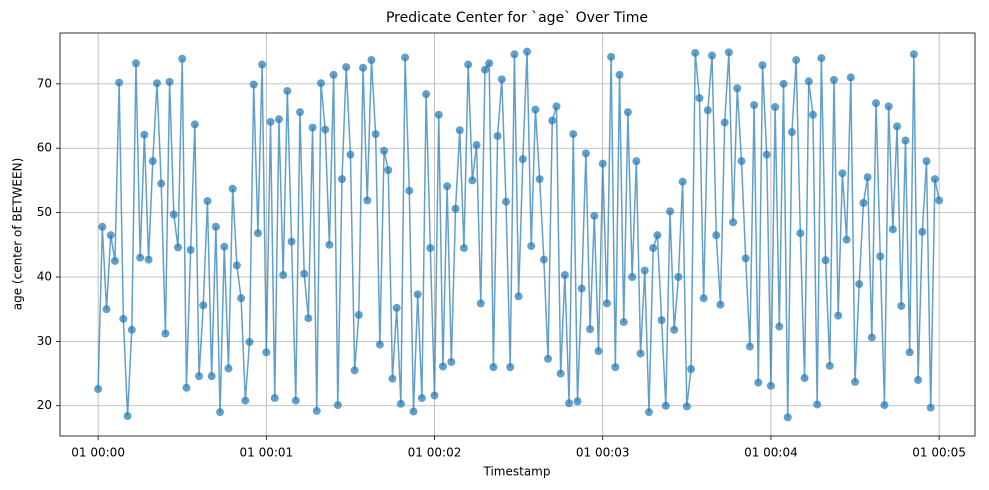  What do you see at coordinates (771, 453) in the screenshot?
I see `x-tick-label: 01 00:04` at bounding box center [771, 453].